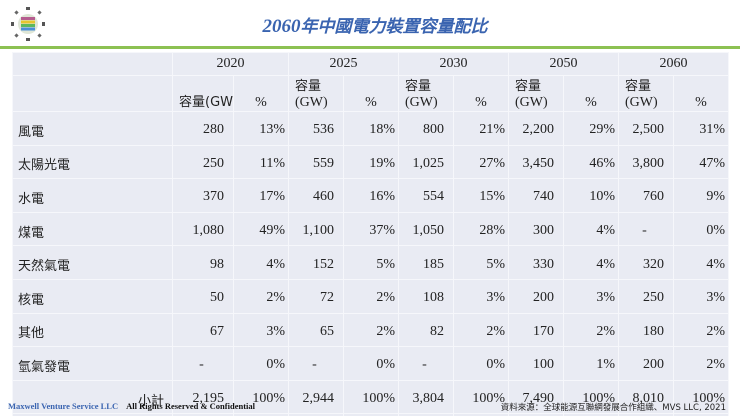 The width and height of the screenshot is (740, 416). I want to click on percent-cell: 5%, so click(371, 262).